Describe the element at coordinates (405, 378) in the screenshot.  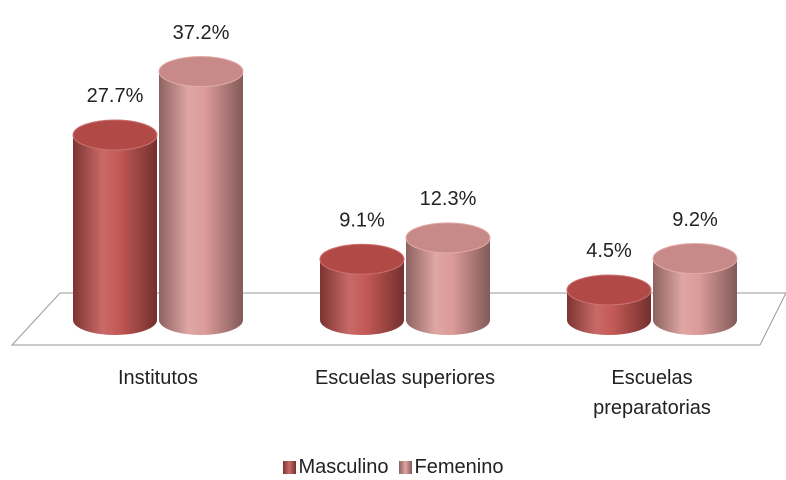
I see `x-tick-label: Escuelas superiores` at that location.